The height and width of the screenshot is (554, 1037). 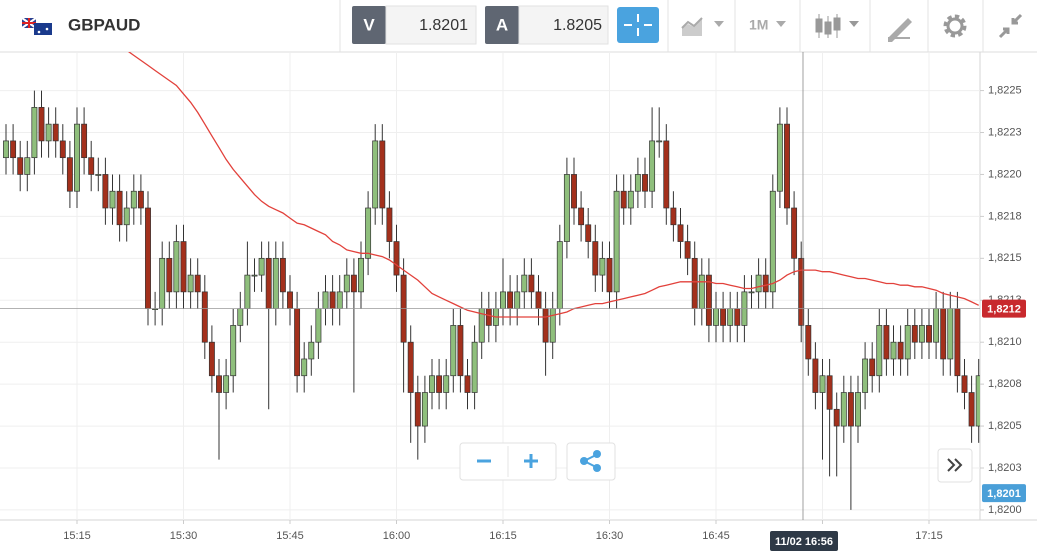 What do you see at coordinates (397, 536) in the screenshot?
I see `x-tick-label: 16:00` at bounding box center [397, 536].